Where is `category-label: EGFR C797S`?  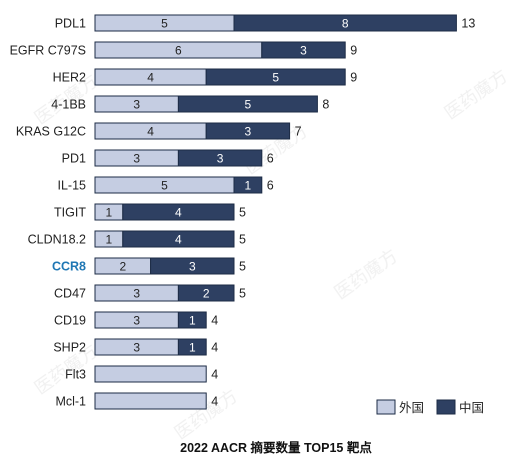
category-label: EGFR C797S is located at coordinates (48, 51).